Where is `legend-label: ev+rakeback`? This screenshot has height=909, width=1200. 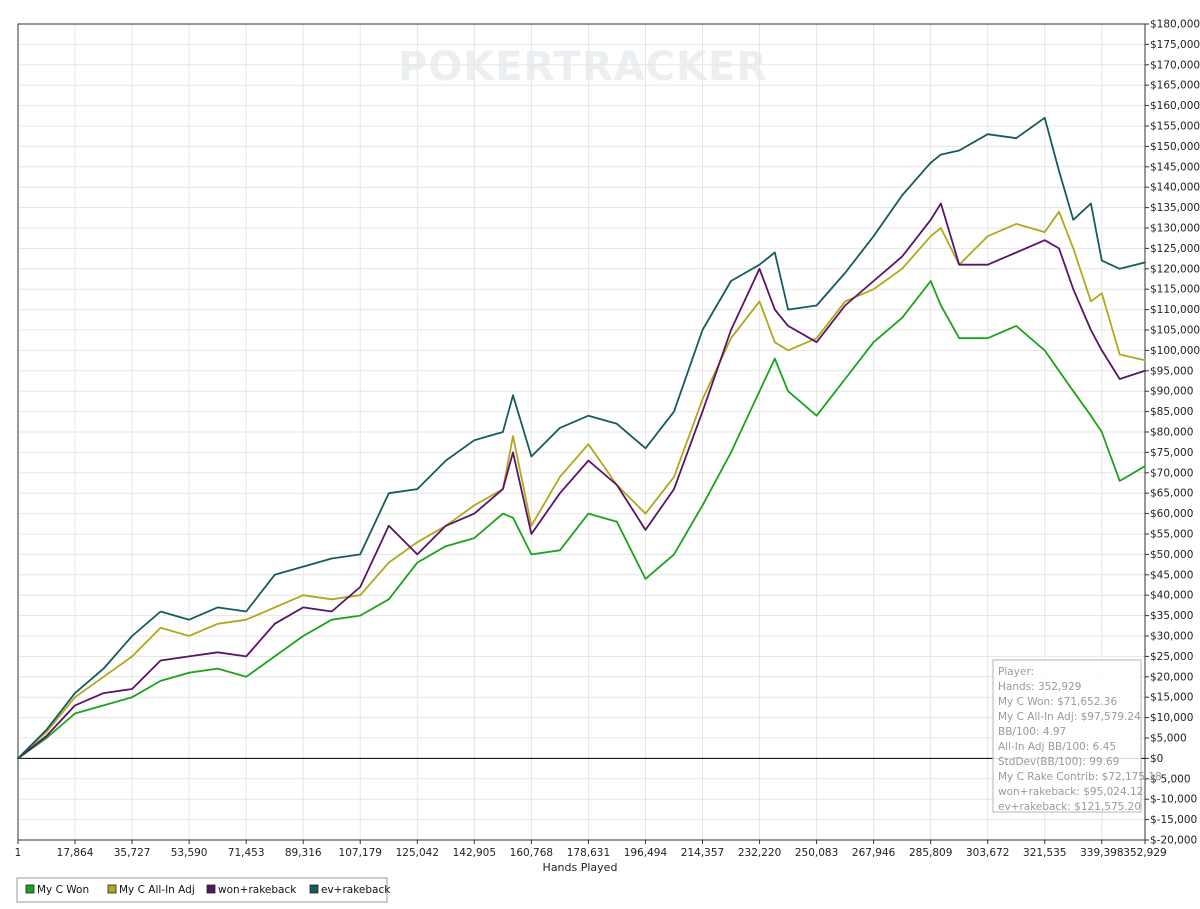
legend-label: ev+rakeback is located at coordinates (356, 890).